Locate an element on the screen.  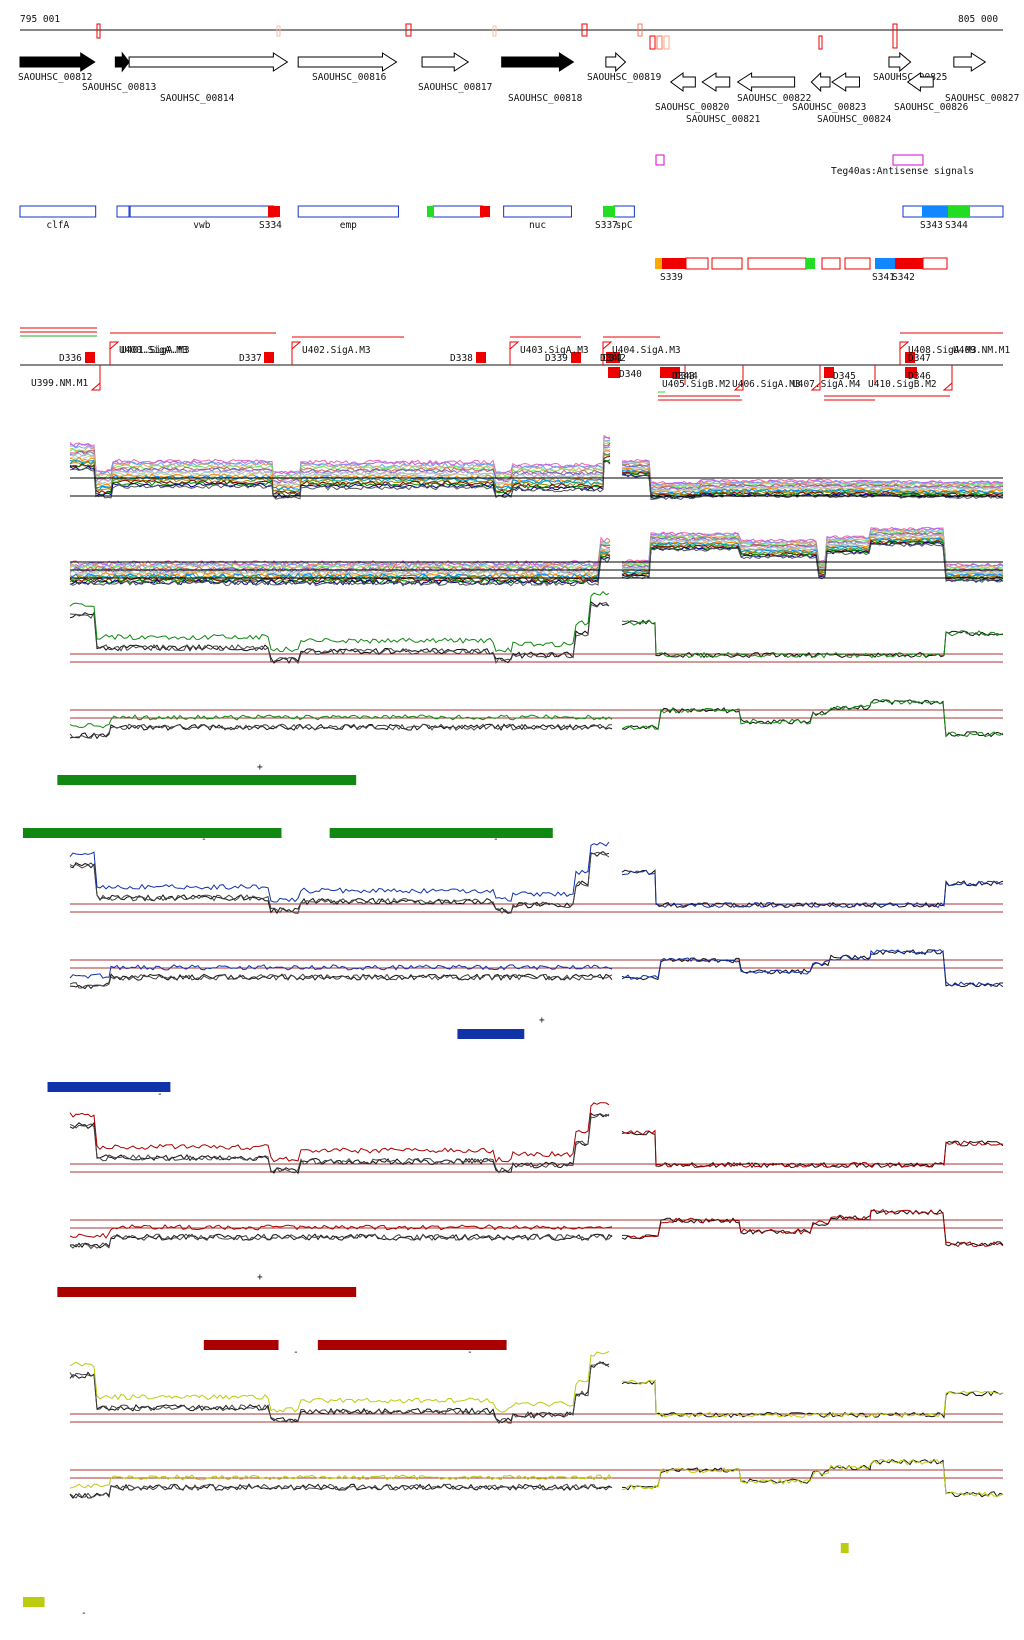
gene-label: SAOUHSC_00821 is located at coordinates (723, 119).